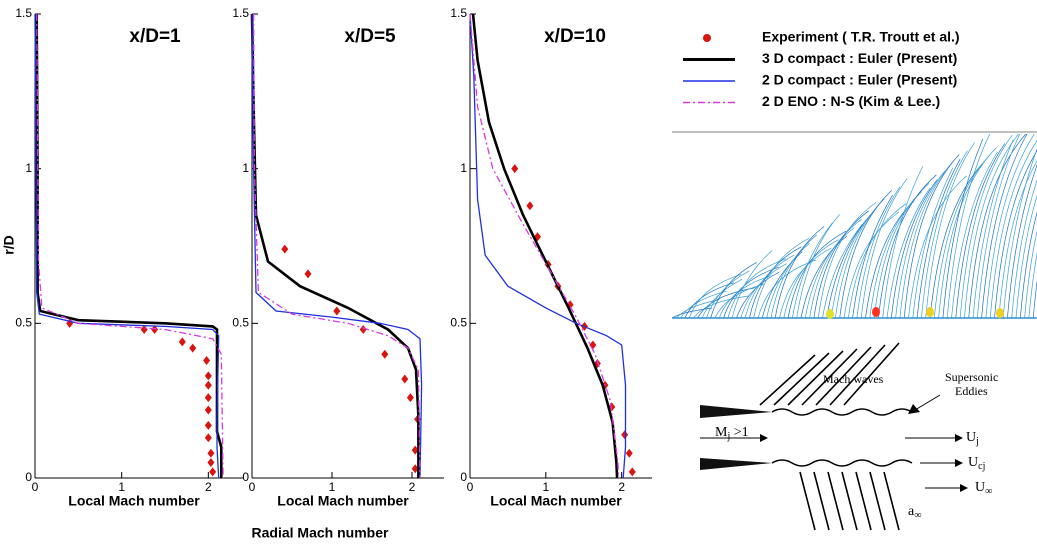 The height and width of the screenshot is (544, 1037). I want to click on chart-title: x/D=5, so click(370, 36).